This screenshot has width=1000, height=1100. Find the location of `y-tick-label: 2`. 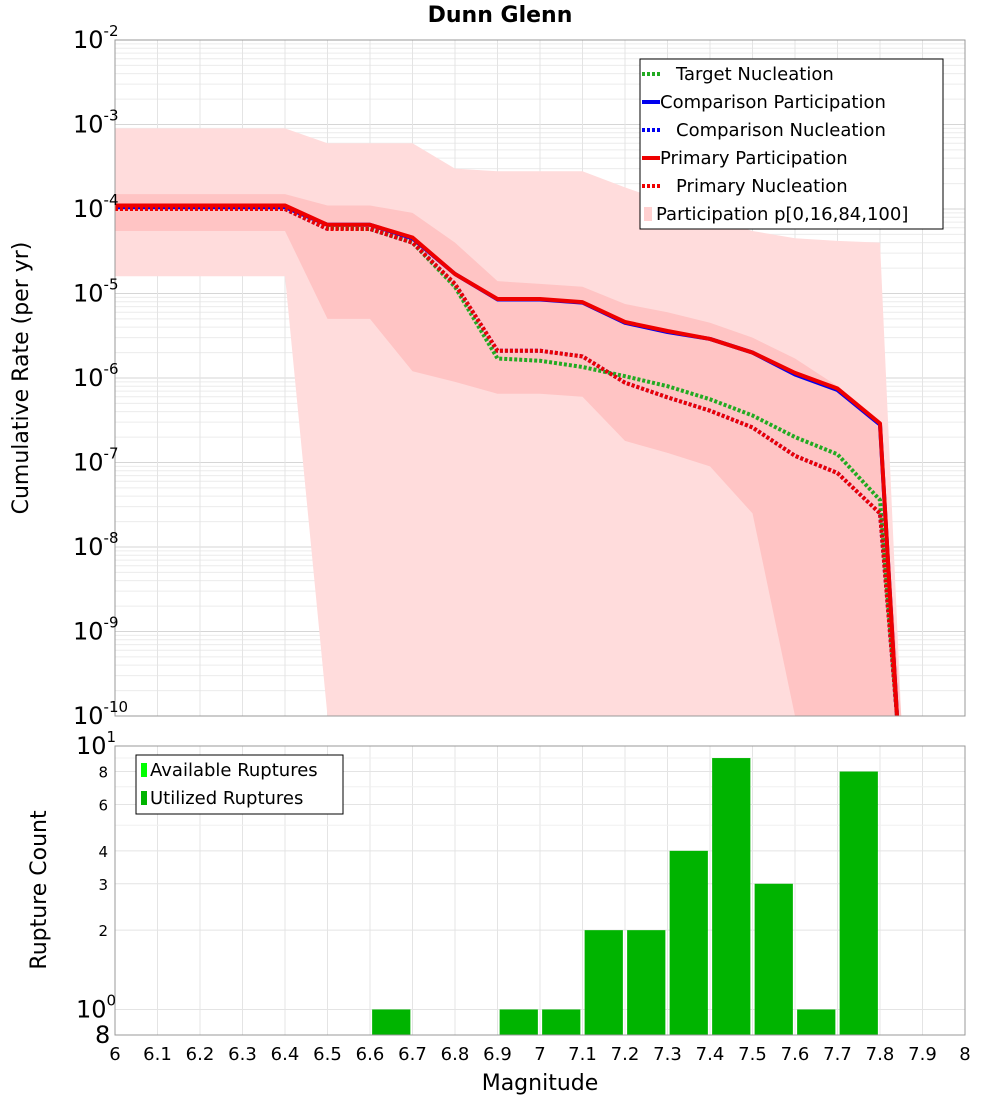

y-tick-label: 2 is located at coordinates (103, 931).